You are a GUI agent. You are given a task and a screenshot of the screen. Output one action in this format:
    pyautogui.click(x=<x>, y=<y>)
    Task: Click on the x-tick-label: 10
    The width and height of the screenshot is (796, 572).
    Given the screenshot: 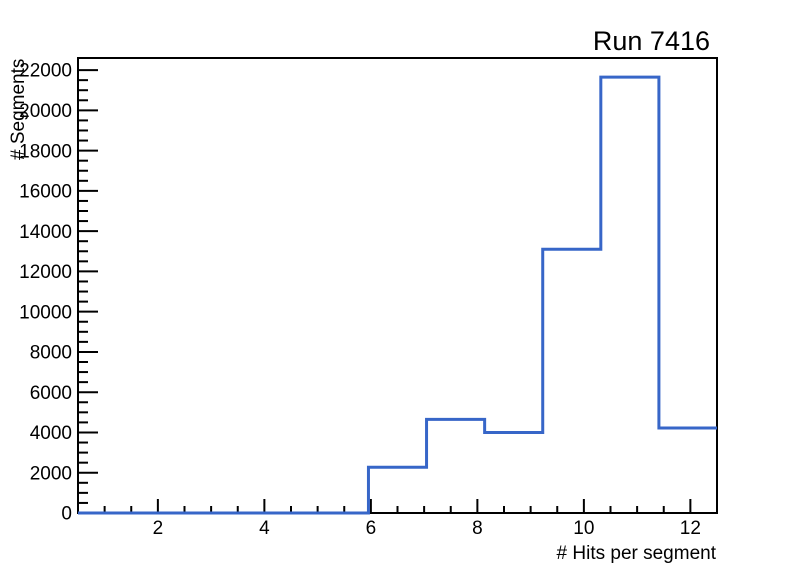 What is the action you would take?
    pyautogui.click(x=583, y=528)
    